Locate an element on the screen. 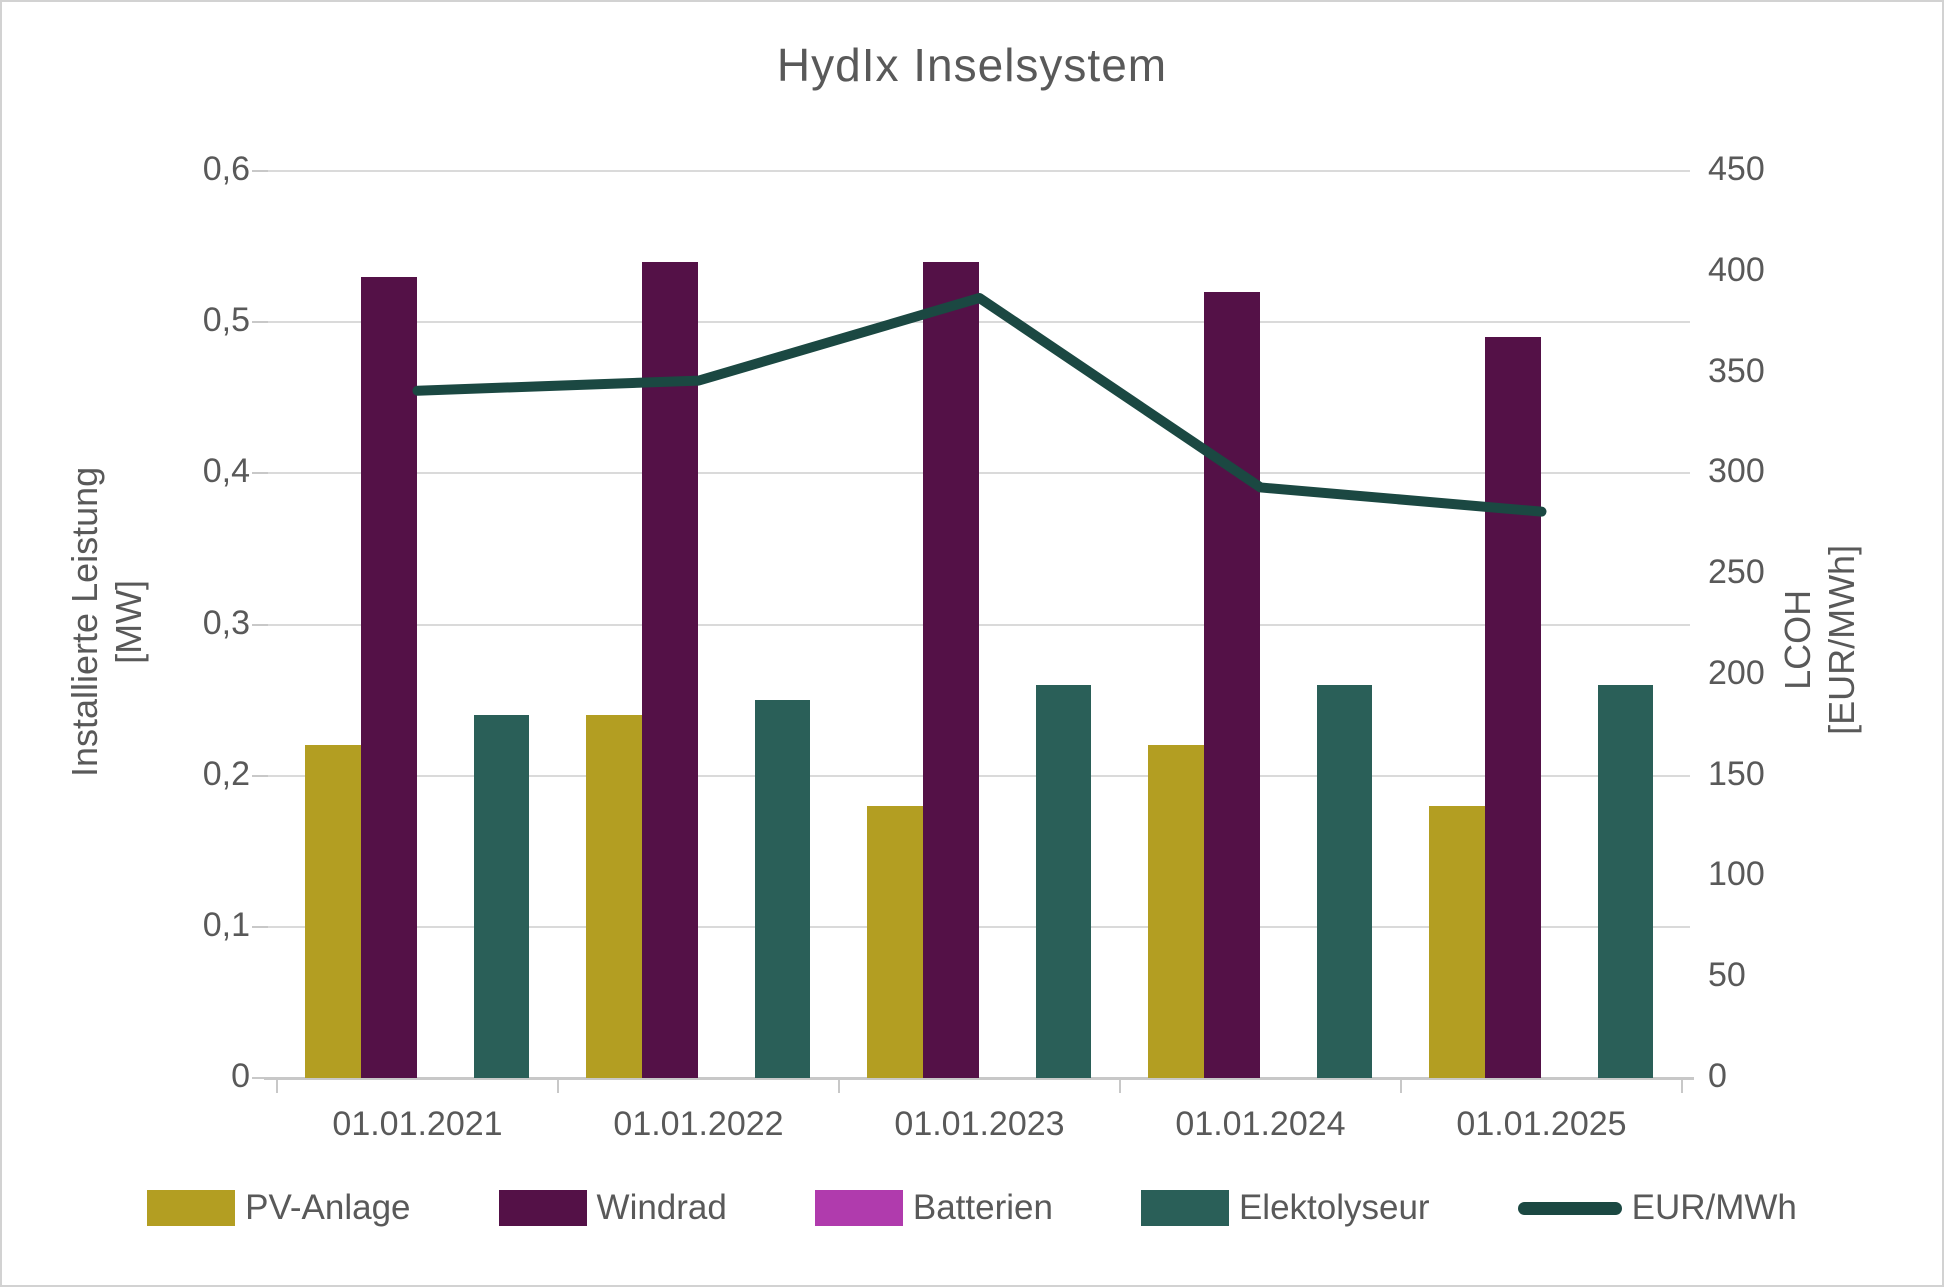  legend-label: Windrad is located at coordinates (661, 1207).